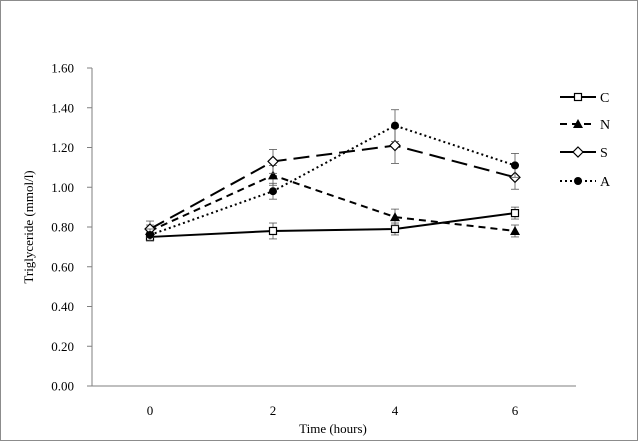  What do you see at coordinates (605, 125) in the screenshot?
I see `legend-label: N` at bounding box center [605, 125].